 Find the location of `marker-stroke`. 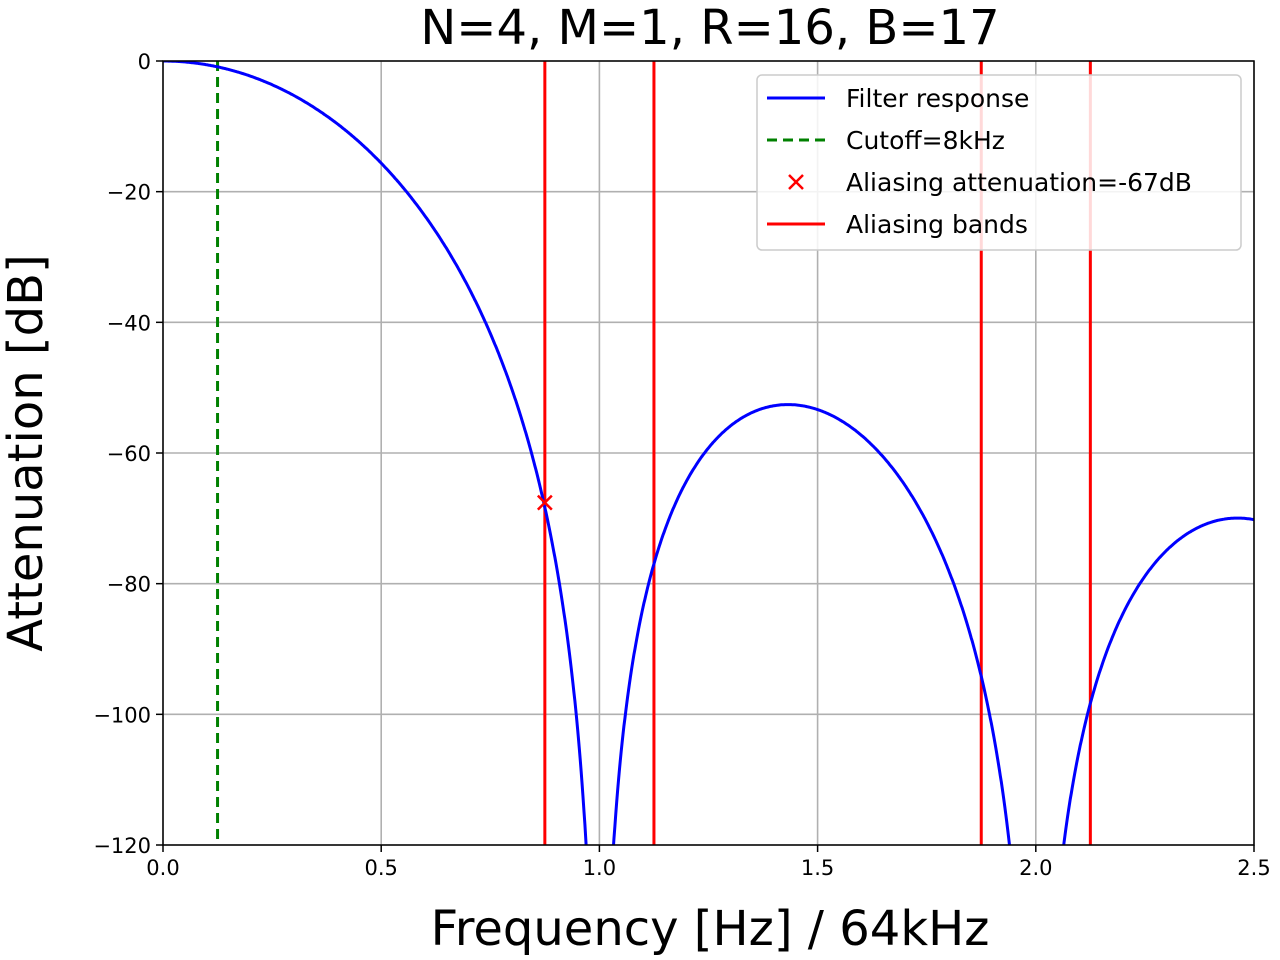

marker-stroke is located at coordinates (544, 502).